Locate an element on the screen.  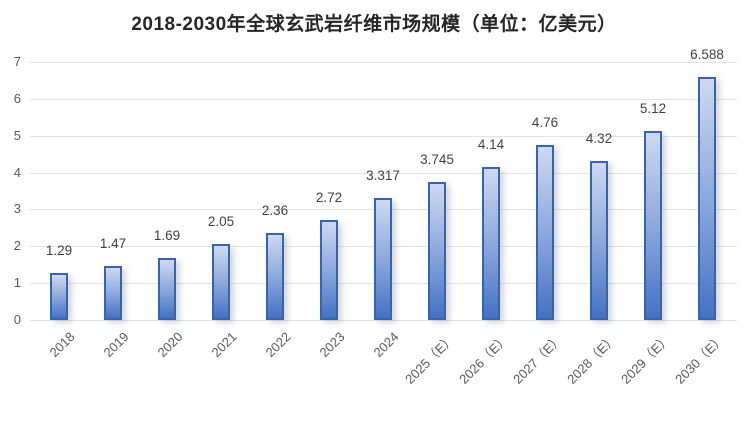
x-axis-label: 2020 is located at coordinates (170, 345).